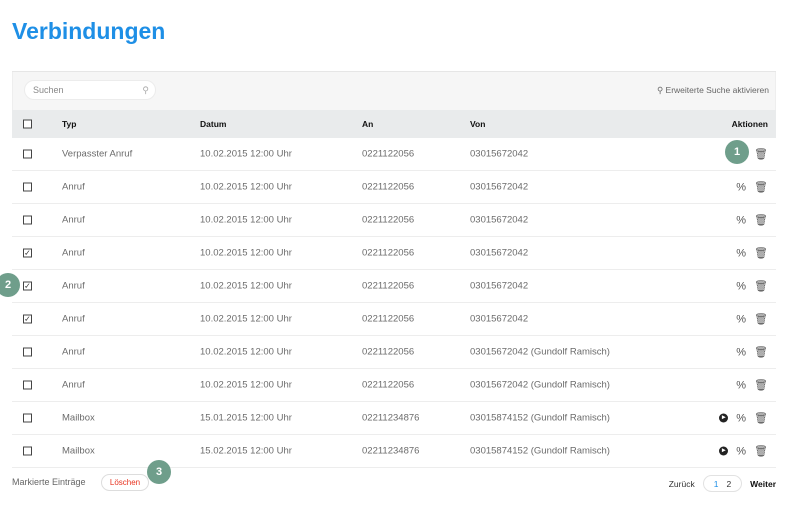 This screenshot has width=800, height=516. What do you see at coordinates (10, 285) in the screenshot?
I see `annotation-badge: 2` at bounding box center [10, 285].